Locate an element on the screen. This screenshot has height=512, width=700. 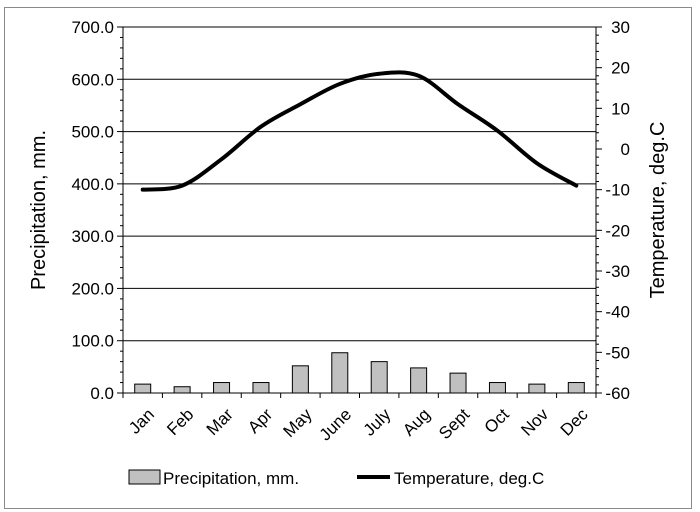
x-tick-label: Feb is located at coordinates (180, 422).